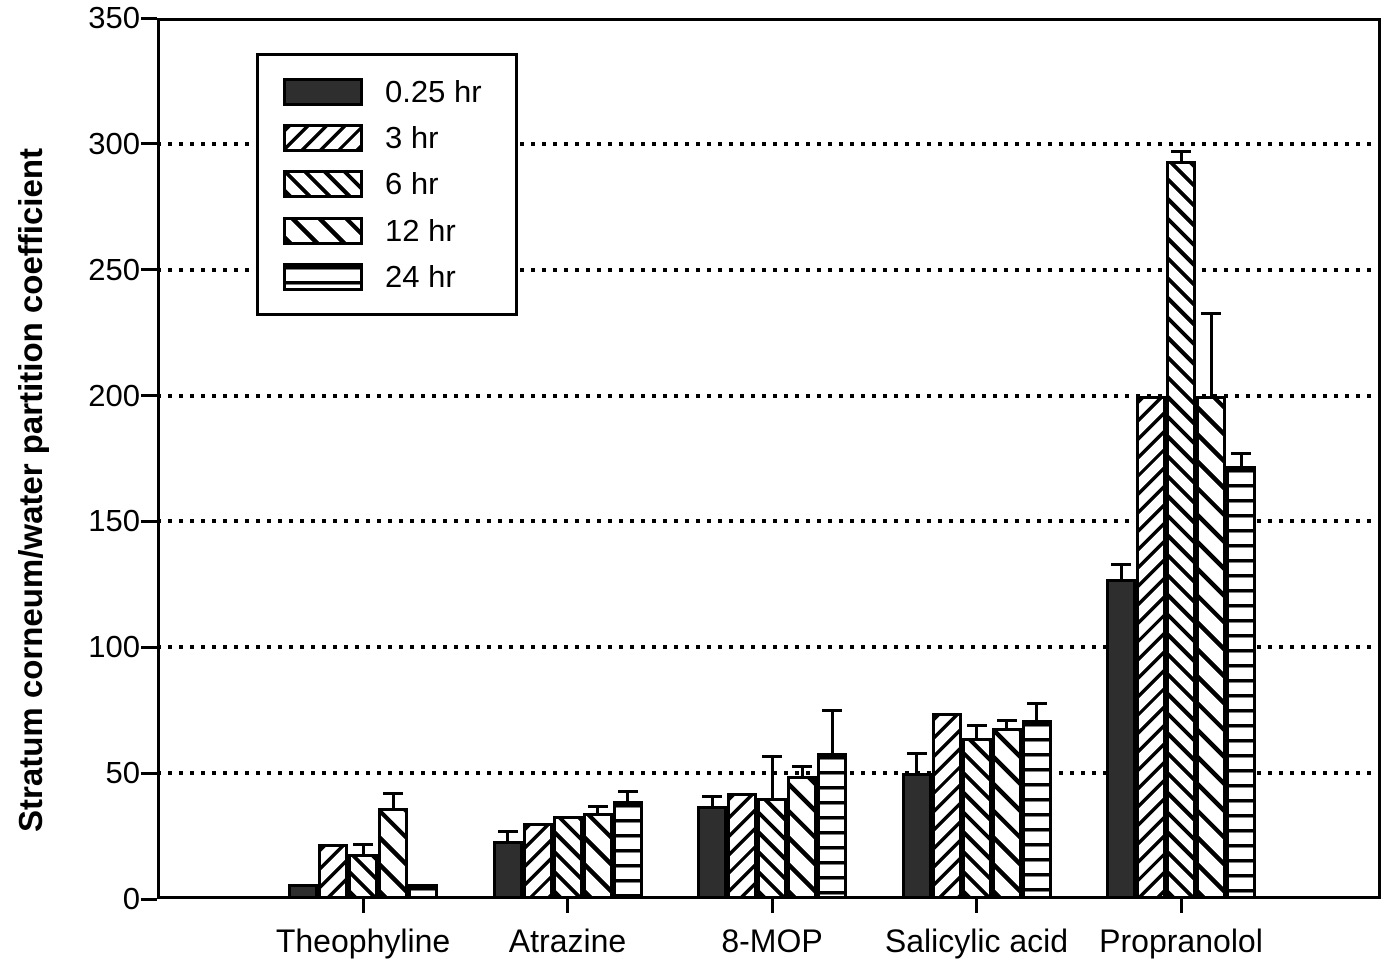 The image size is (1388, 967). Describe the element at coordinates (1181, 906) in the screenshot. I see `x-tick-propranolol` at that location.